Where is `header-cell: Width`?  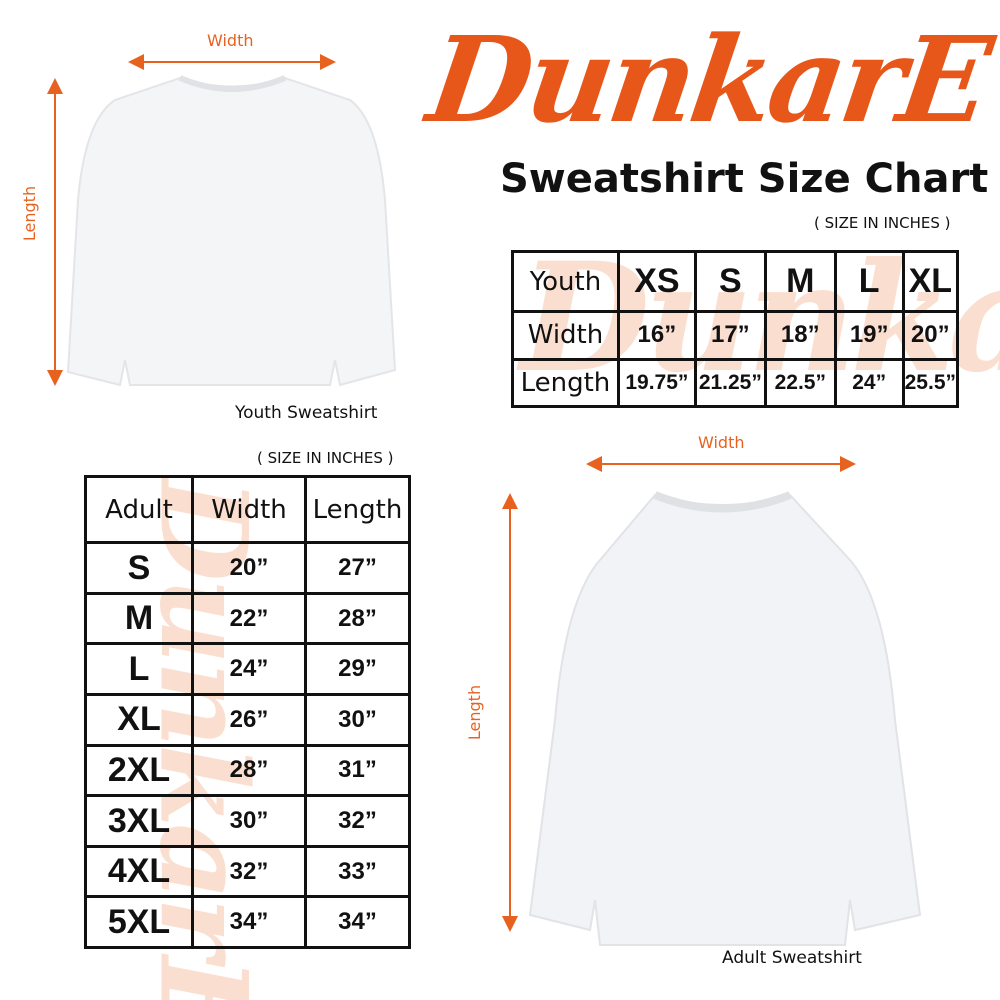
header-cell: Width is located at coordinates (249, 509).